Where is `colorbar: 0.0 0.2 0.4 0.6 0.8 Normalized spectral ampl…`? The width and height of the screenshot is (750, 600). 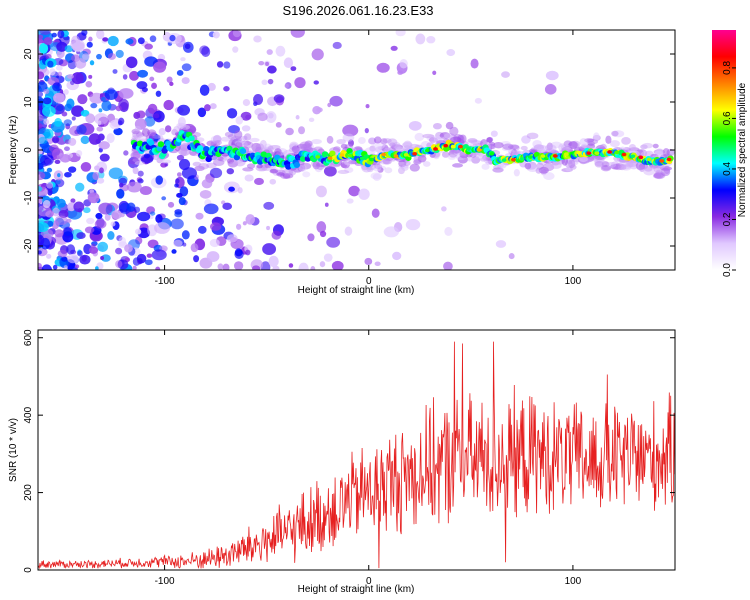
colorbar: 0.0 0.2 0.4 0.6 0.8 Normalized spectral ampl… is located at coordinates (730, 153).